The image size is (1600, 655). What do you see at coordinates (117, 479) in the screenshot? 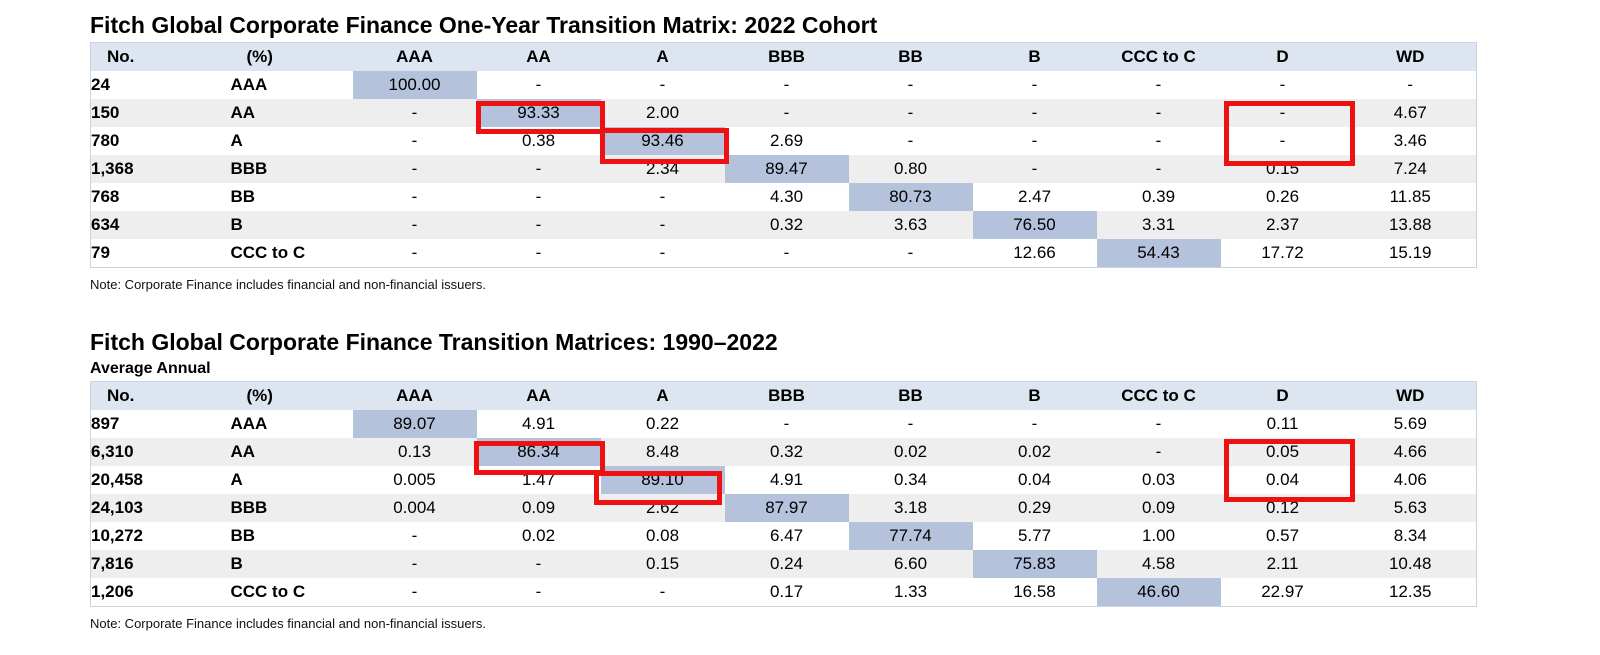
I see `issuer-count-cell: 20,458` at bounding box center [117, 479].